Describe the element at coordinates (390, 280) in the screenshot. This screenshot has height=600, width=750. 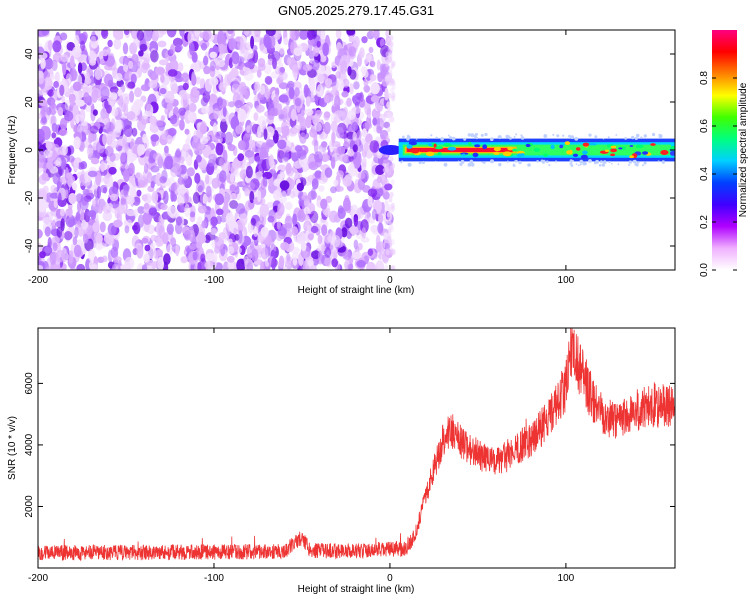
I see `x-tick-label: 0` at that location.